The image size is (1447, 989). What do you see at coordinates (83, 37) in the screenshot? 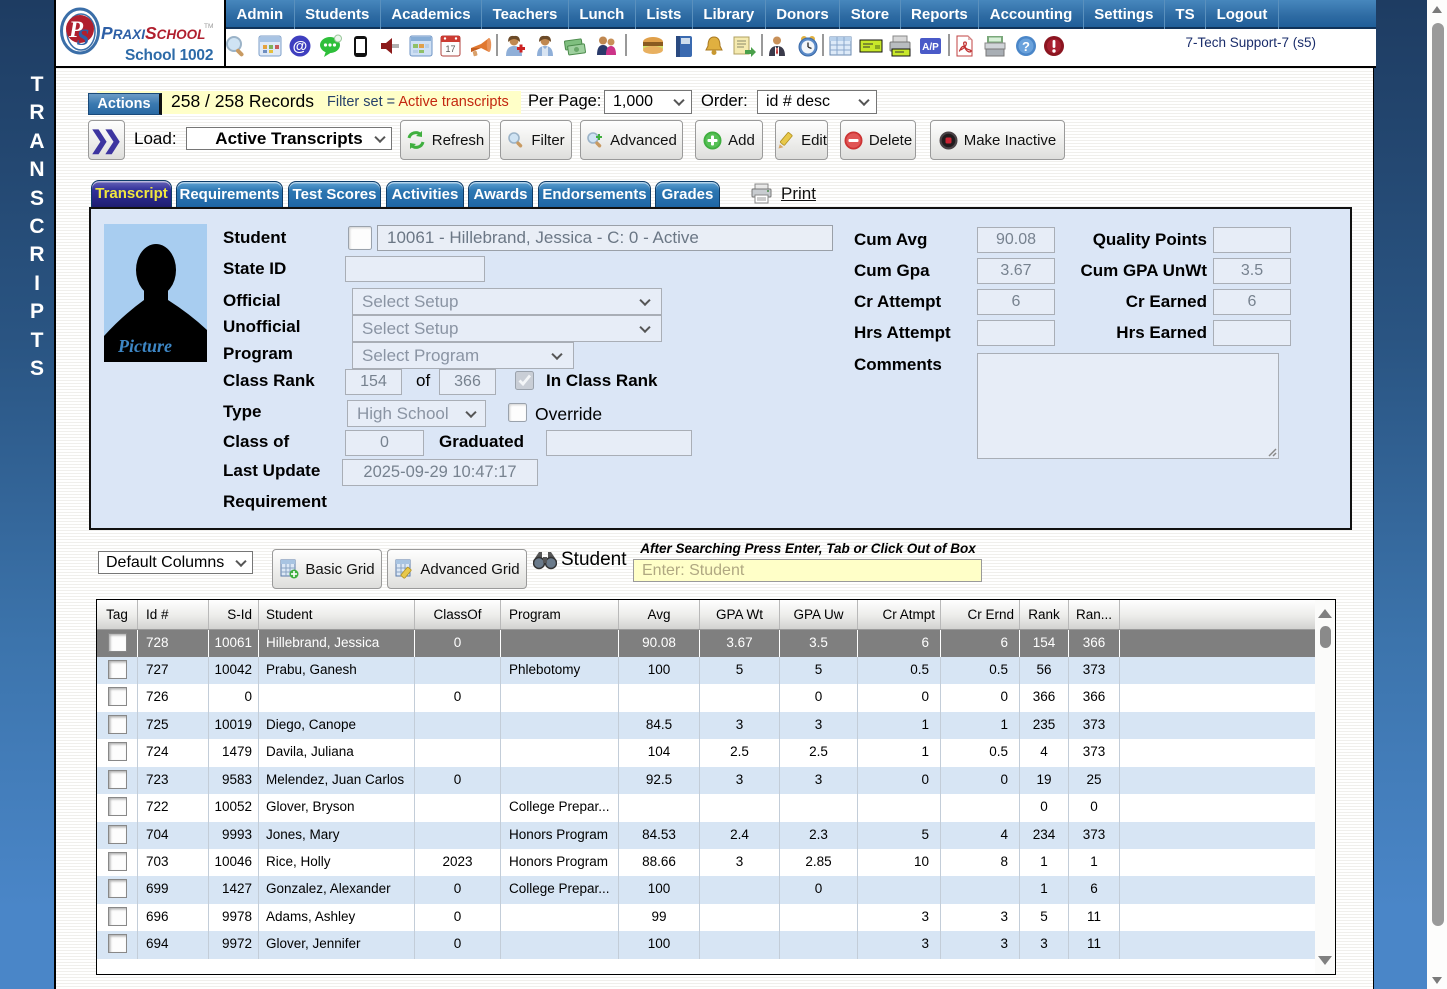
I see `svg-text: S` at bounding box center [83, 37].